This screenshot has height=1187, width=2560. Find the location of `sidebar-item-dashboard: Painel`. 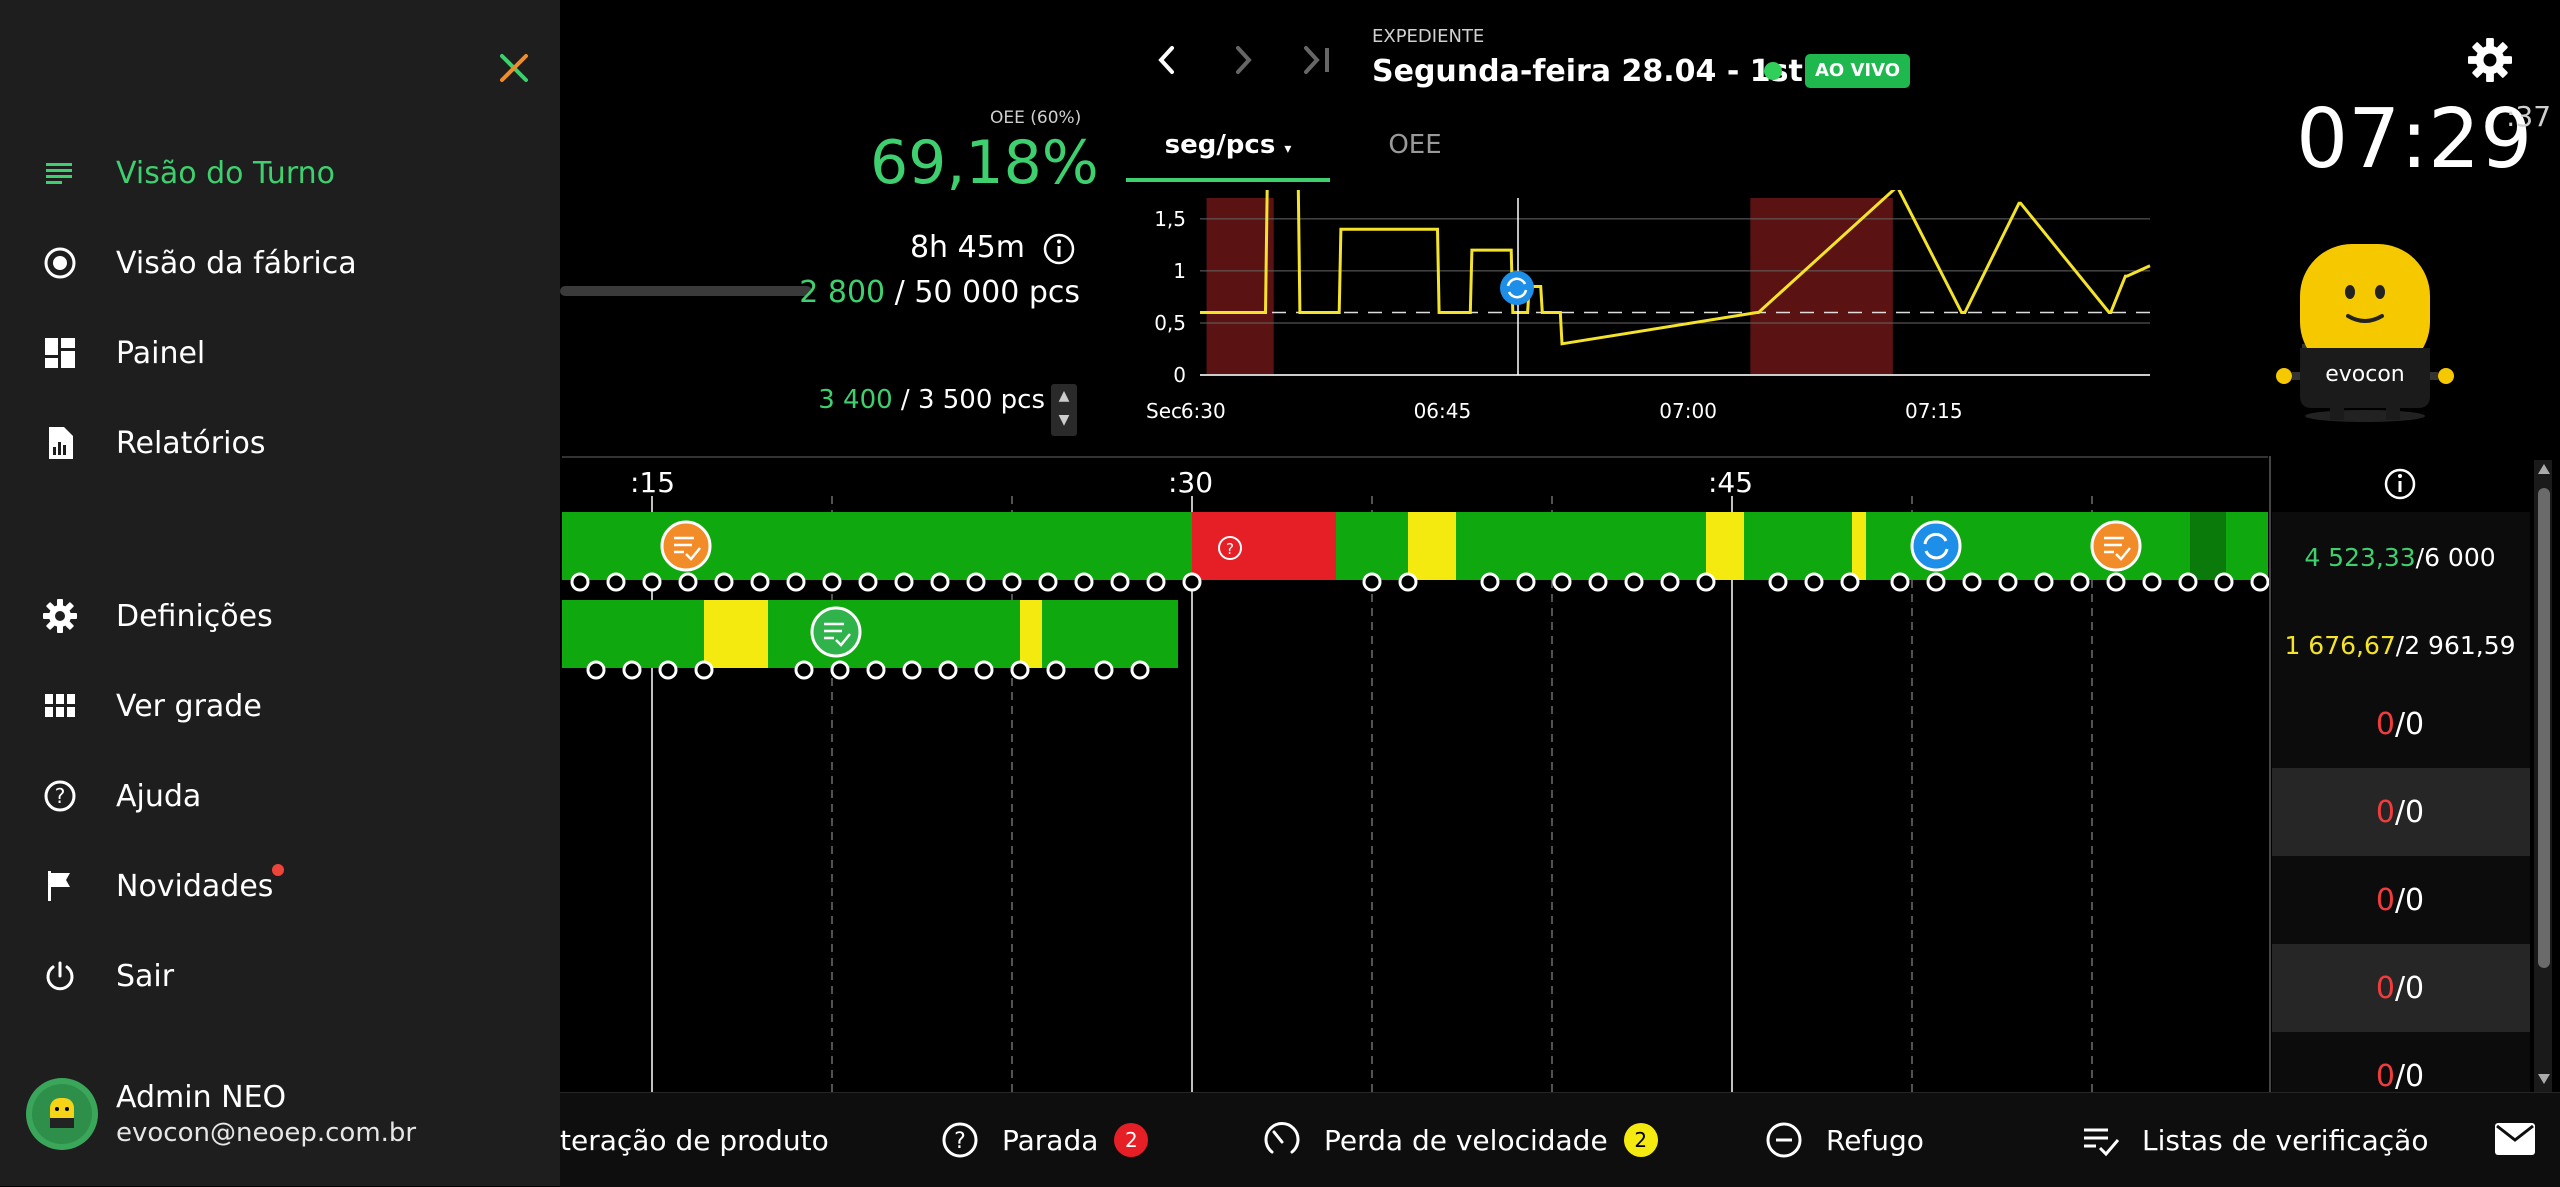

sidebar-item-dashboard: Painel is located at coordinates (122, 353).